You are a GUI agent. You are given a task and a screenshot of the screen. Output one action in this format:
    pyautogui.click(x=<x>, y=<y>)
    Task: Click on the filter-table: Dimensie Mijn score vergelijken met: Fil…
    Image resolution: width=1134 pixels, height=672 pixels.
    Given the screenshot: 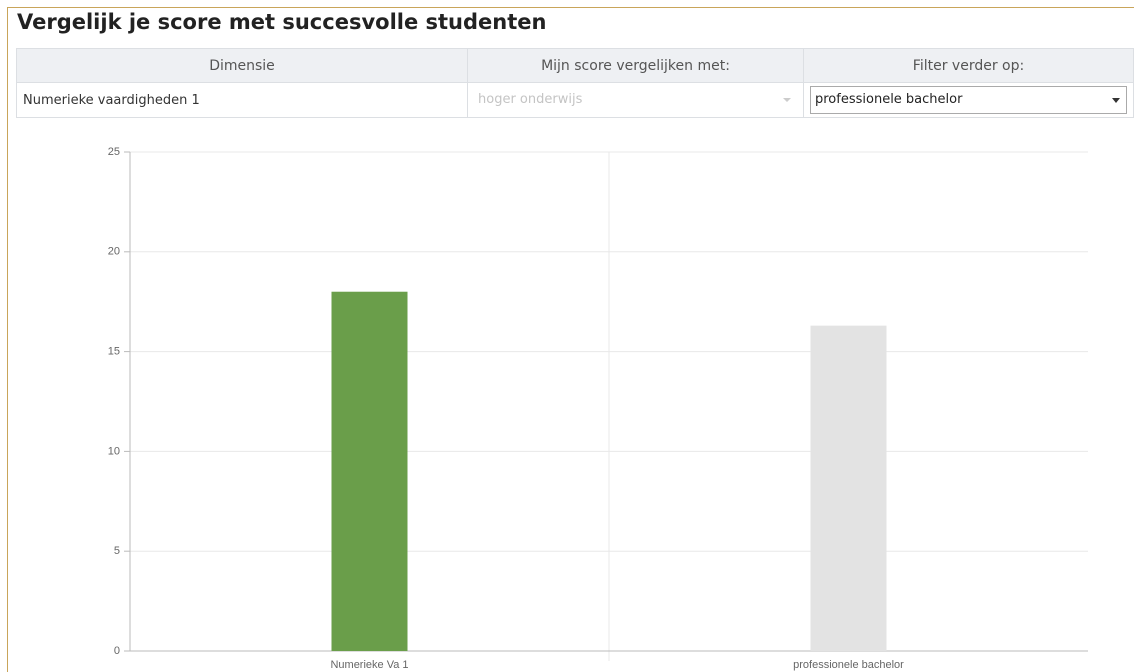 What is the action you would take?
    pyautogui.click(x=575, y=83)
    